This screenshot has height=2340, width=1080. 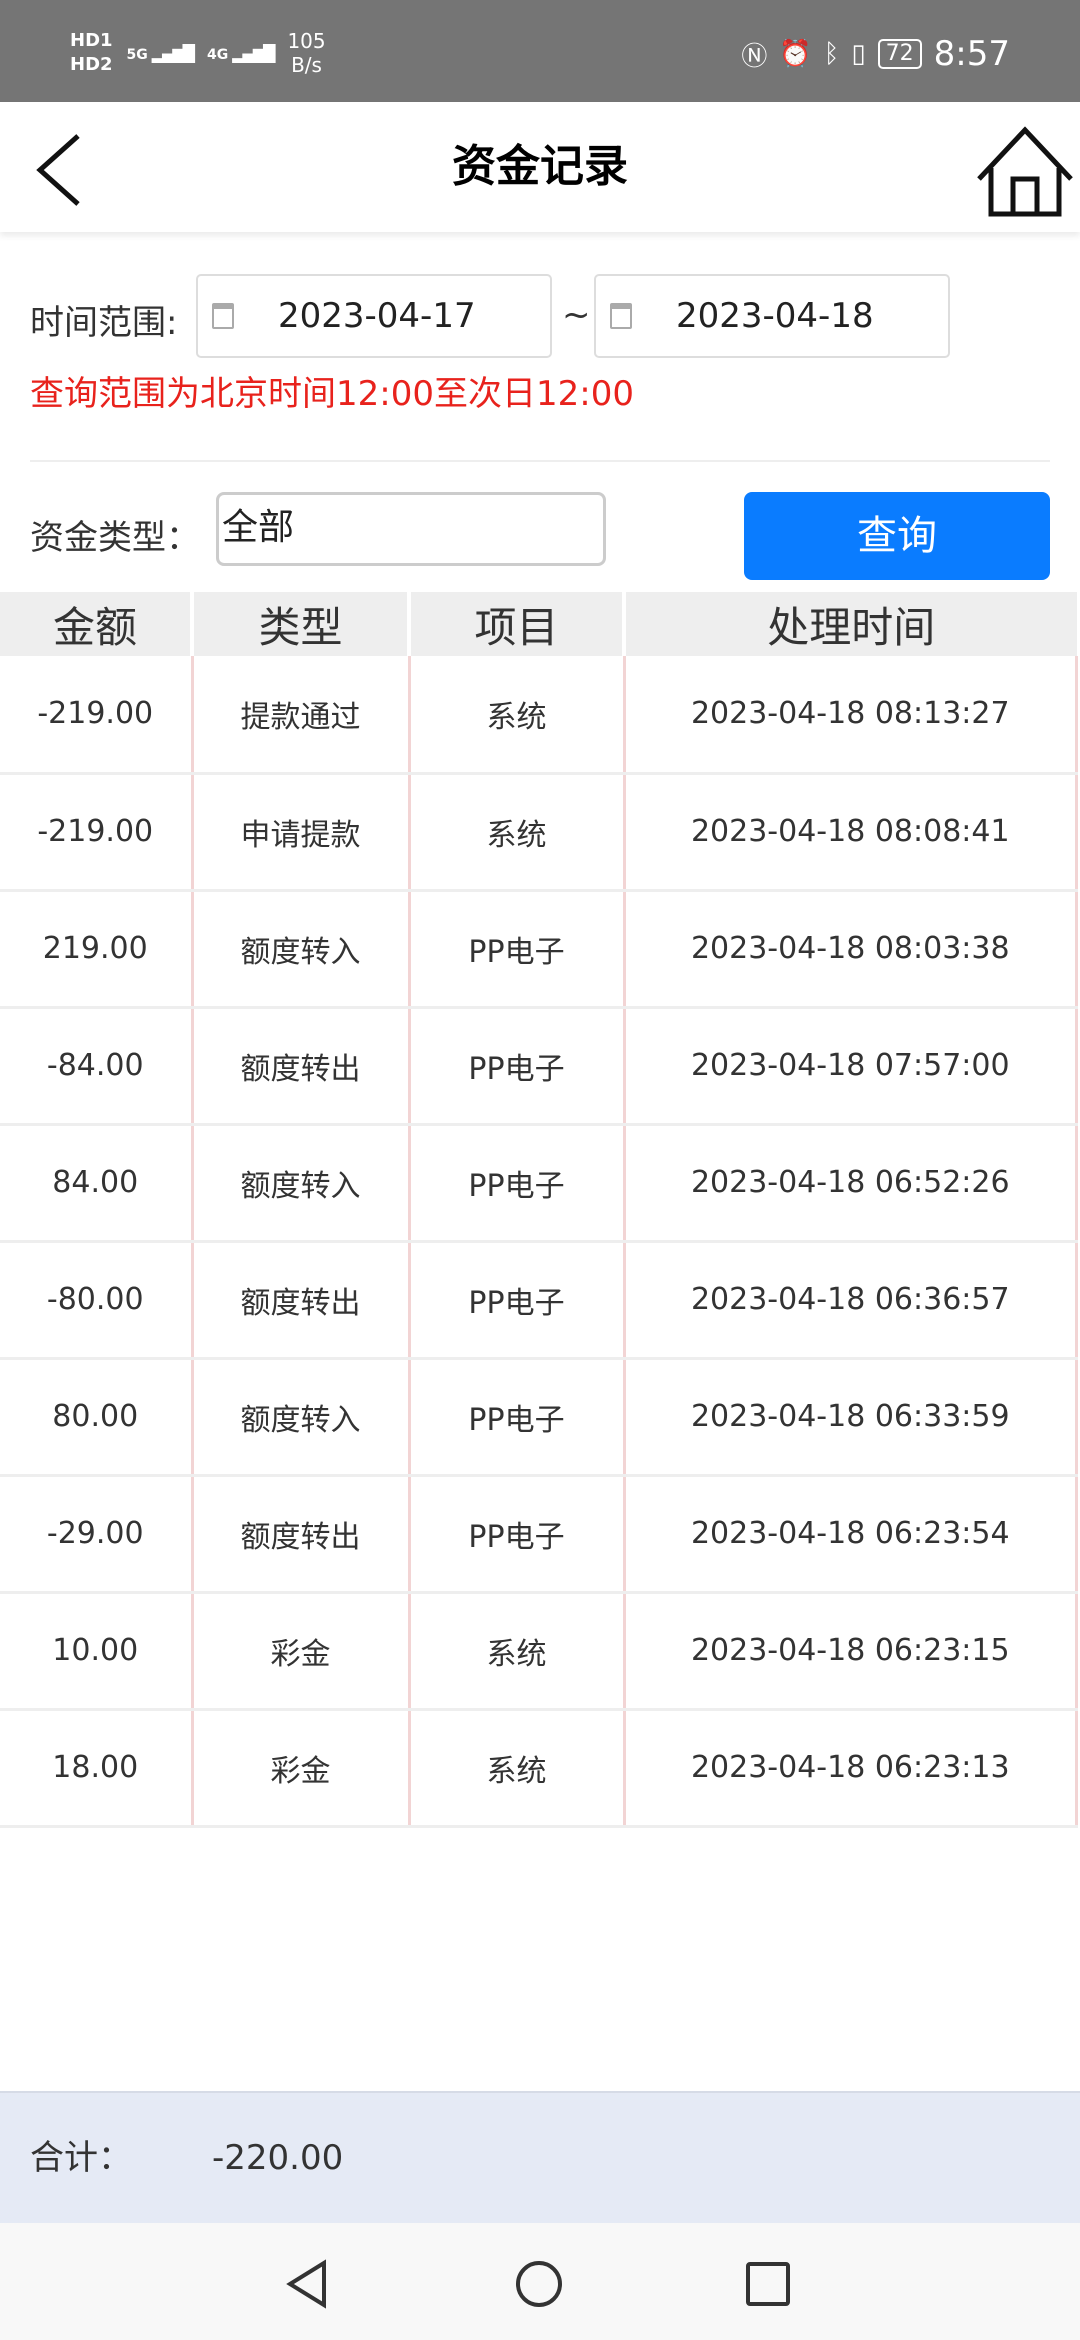 I want to click on fund-type-label: 资金类型：, so click(x=115, y=538).